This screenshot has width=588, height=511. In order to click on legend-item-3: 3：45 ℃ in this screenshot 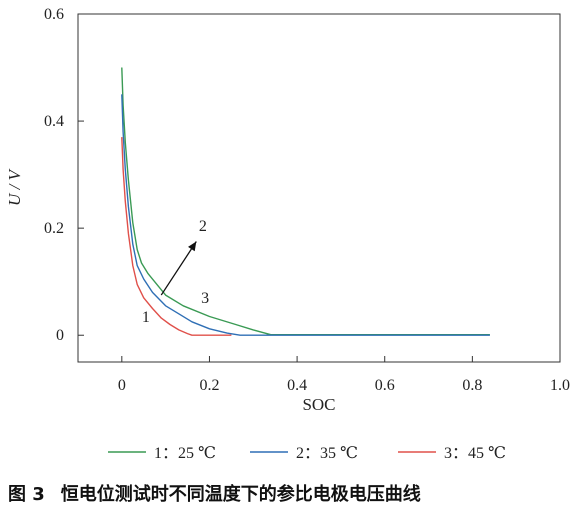, I will do `click(452, 453)`.